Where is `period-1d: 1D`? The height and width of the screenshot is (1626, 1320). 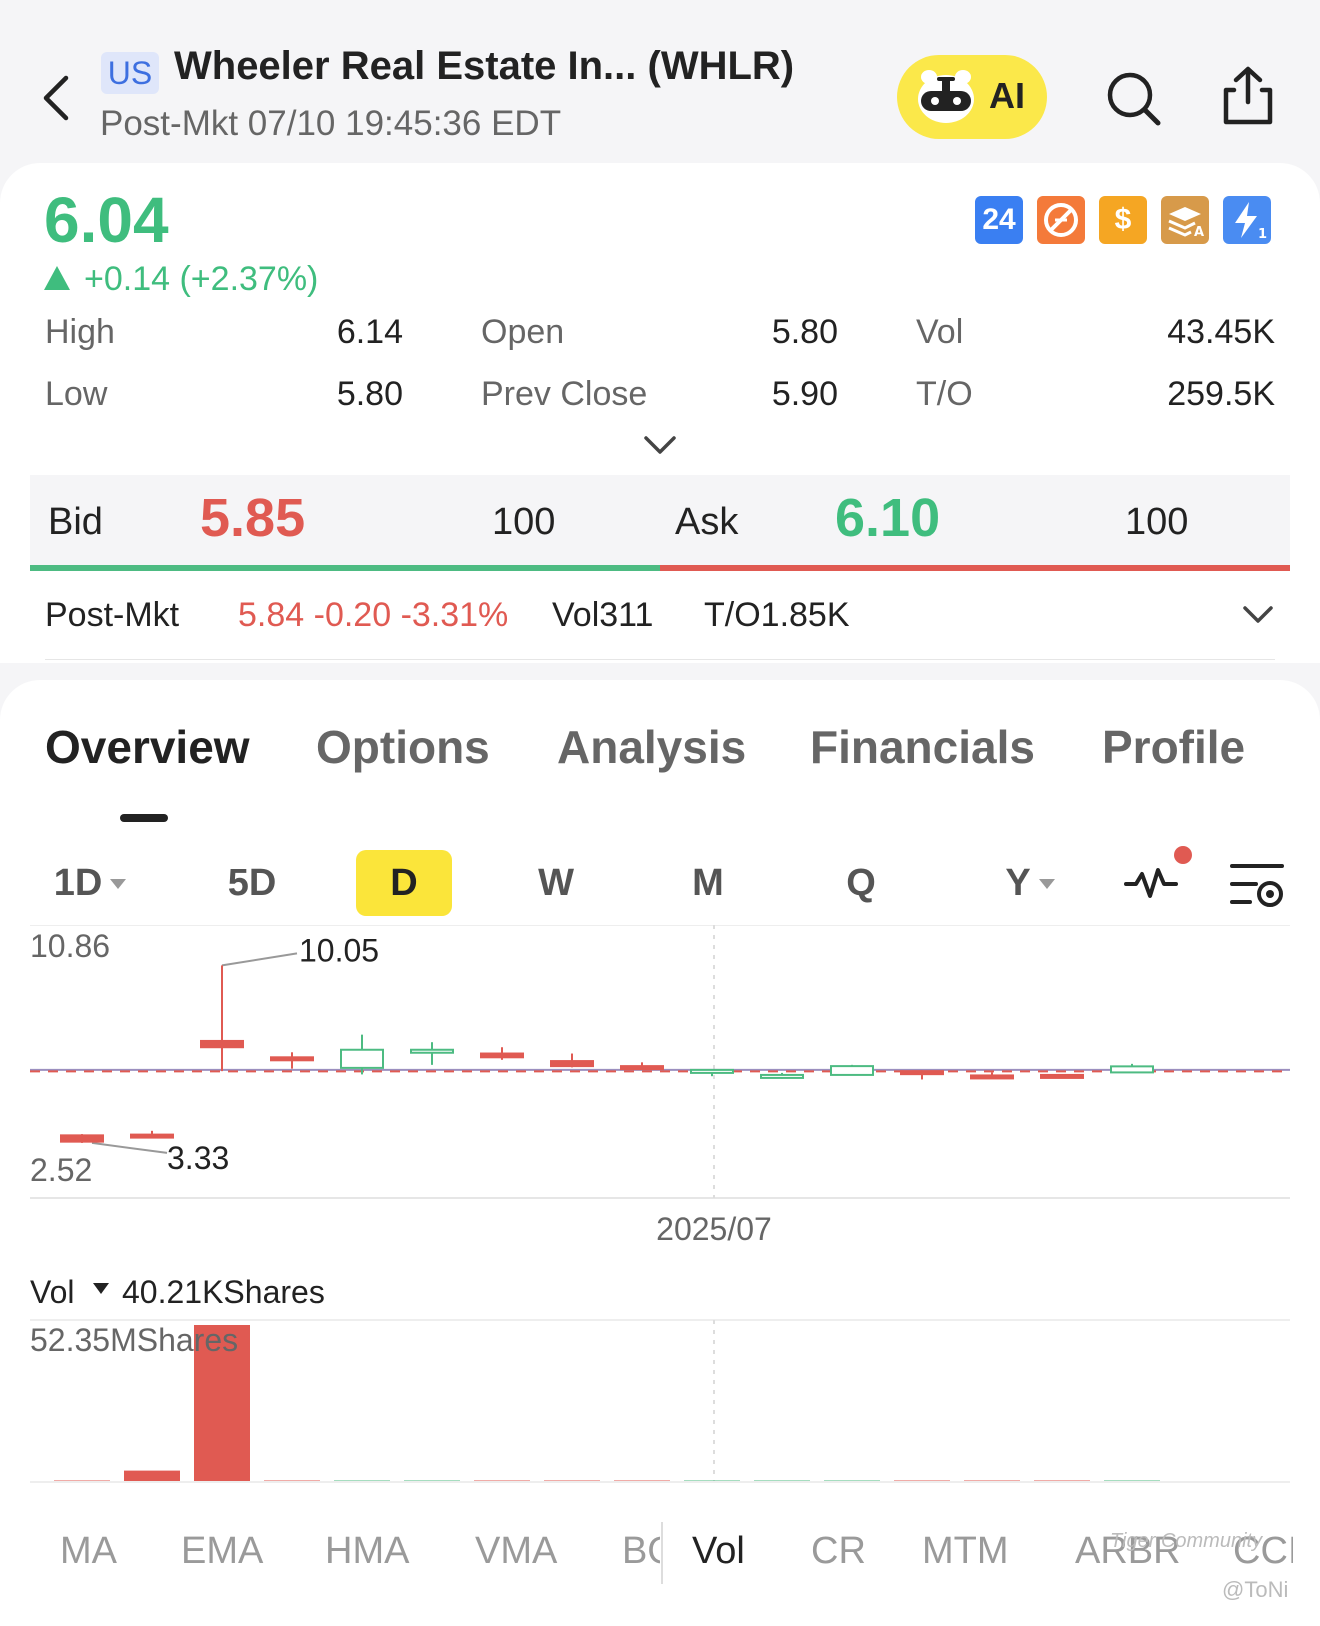 period-1d: 1D is located at coordinates (90, 883).